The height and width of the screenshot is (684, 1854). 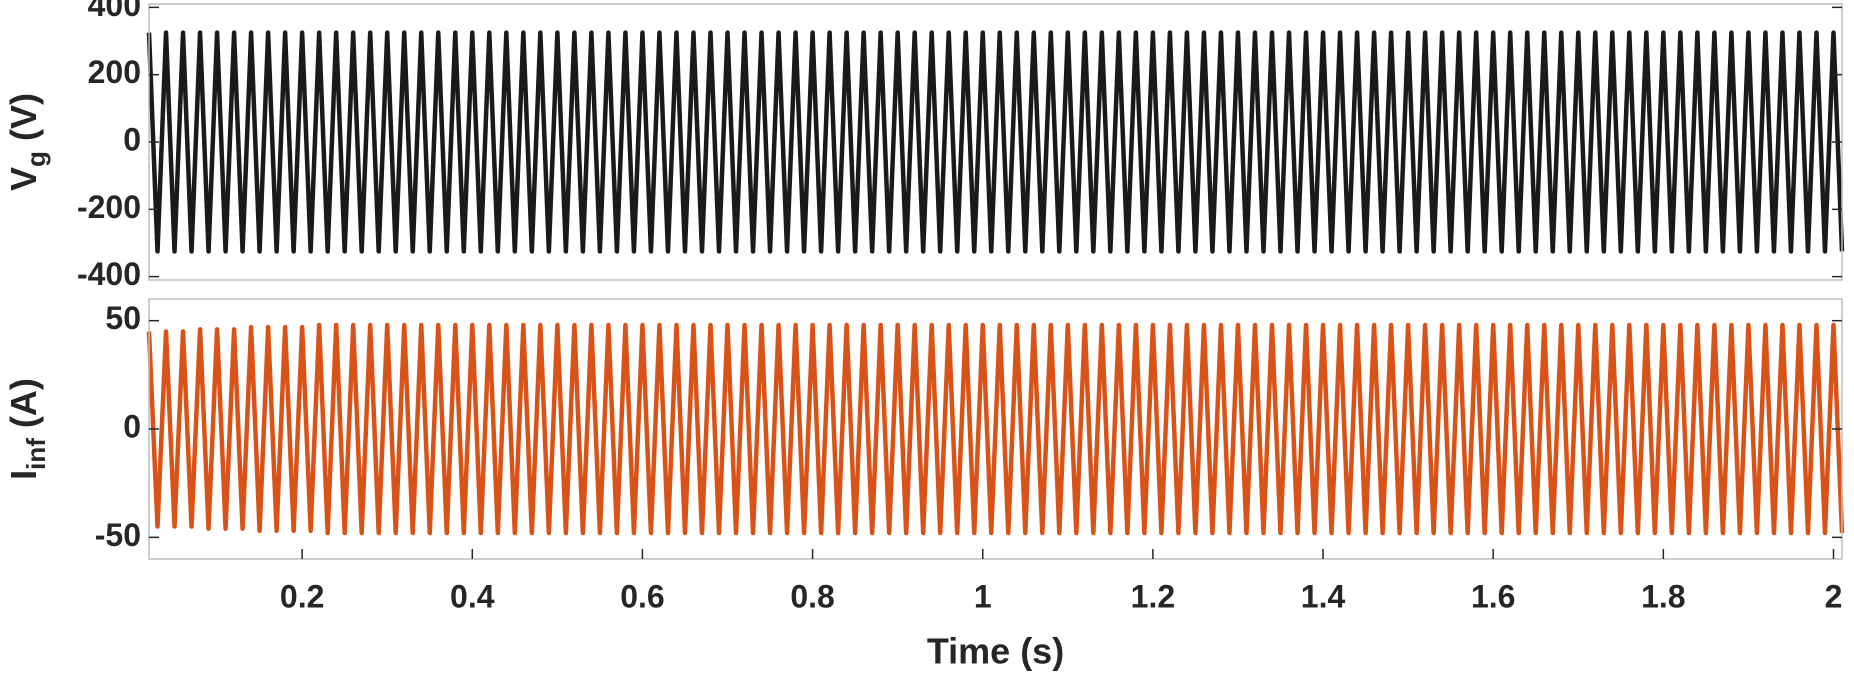 I want to click on y-label-unit: (A), so click(x=23, y=403).